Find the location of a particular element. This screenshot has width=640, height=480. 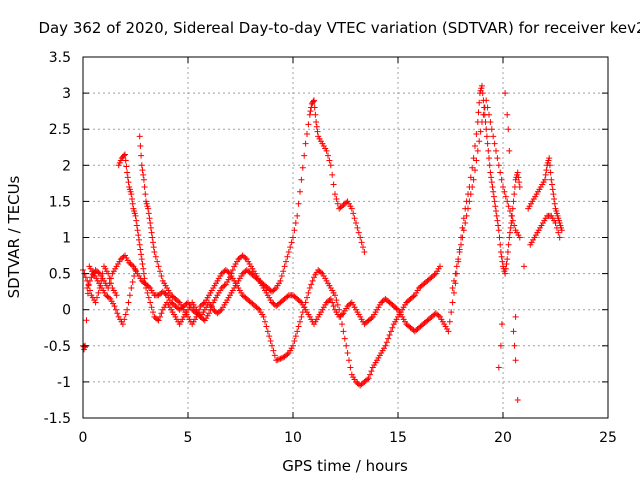

y-axis-label: SDTVAR / TECUs is located at coordinates (14, 236).